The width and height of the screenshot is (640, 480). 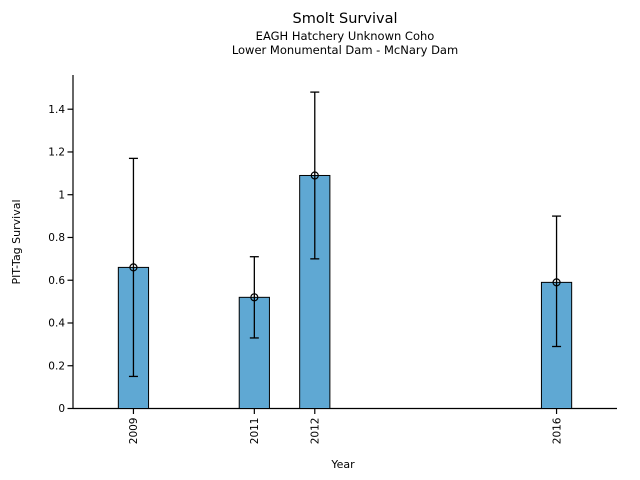 What do you see at coordinates (557, 430) in the screenshot?
I see `x-tick-label: 2016` at bounding box center [557, 430].